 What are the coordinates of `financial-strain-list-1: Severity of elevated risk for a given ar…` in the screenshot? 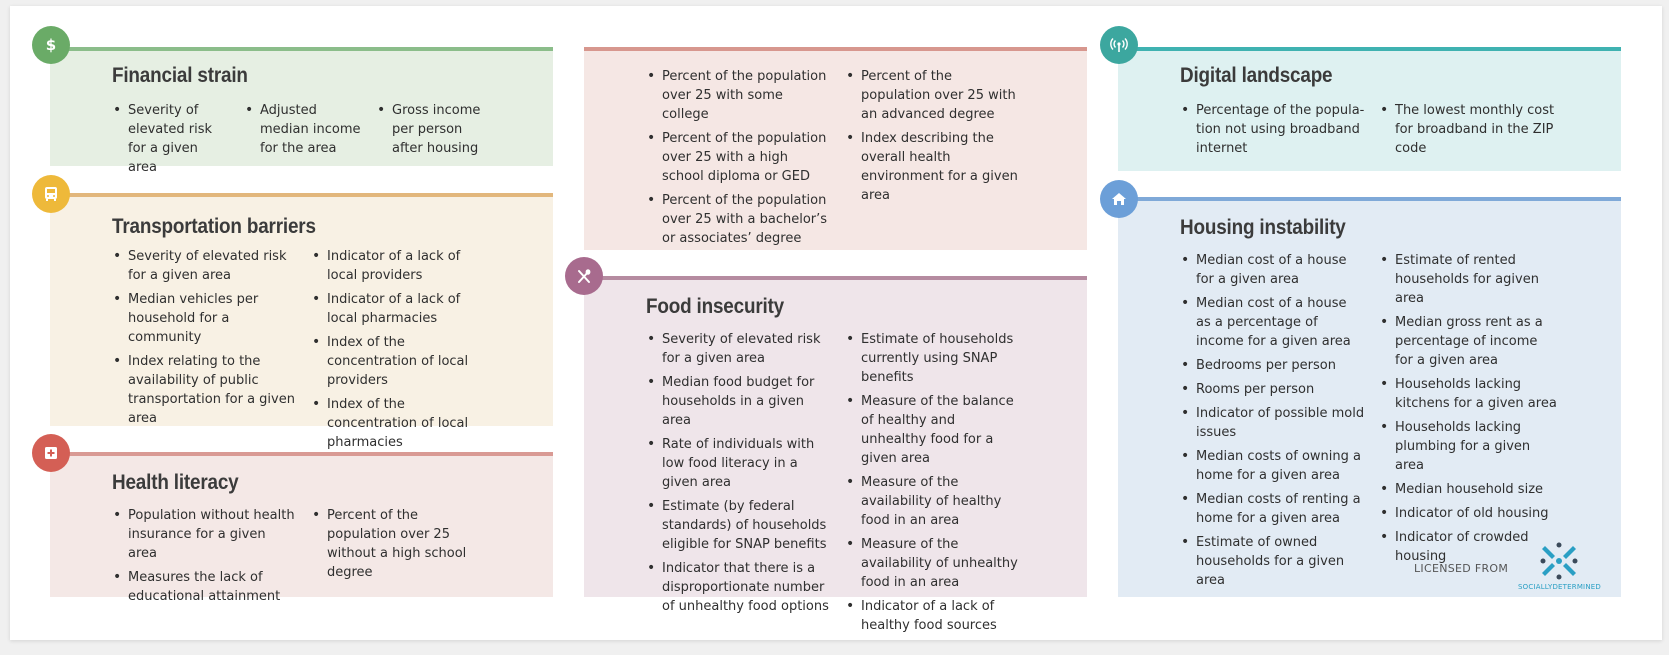 It's located at (171, 141).